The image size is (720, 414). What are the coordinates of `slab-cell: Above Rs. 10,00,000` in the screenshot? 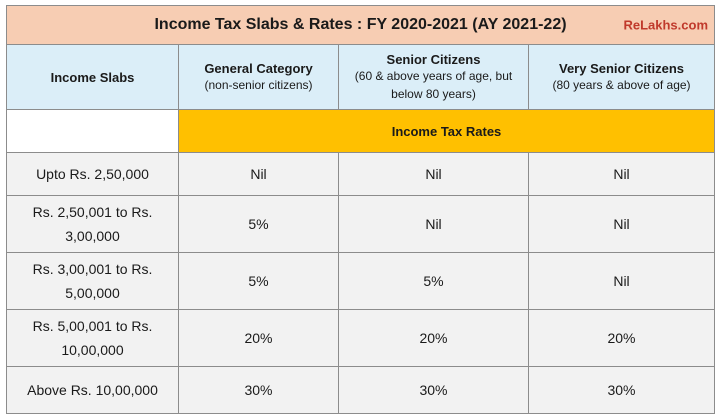 It's located at (92, 390).